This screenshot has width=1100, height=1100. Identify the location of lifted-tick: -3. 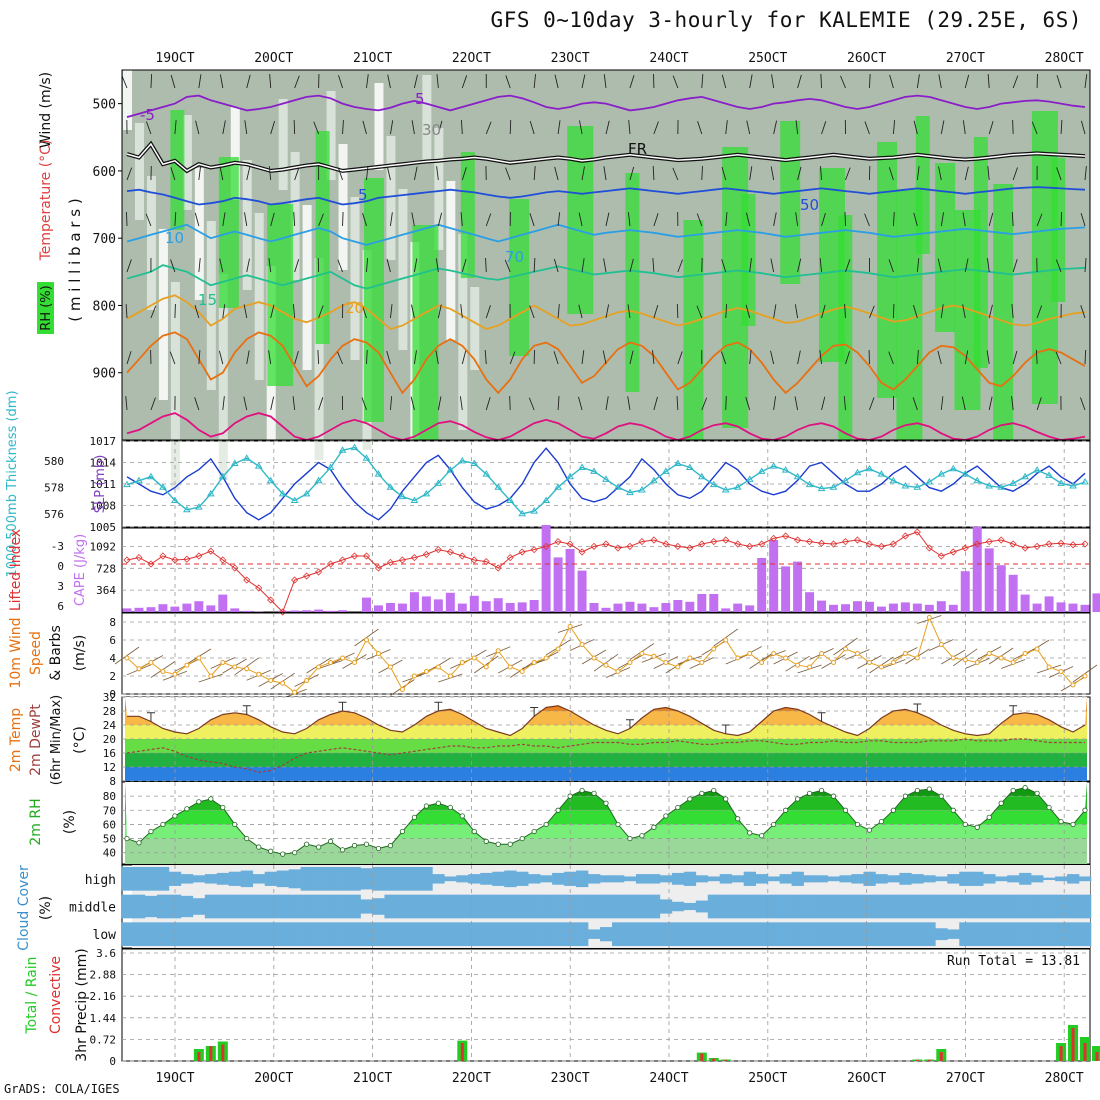
(57, 546).